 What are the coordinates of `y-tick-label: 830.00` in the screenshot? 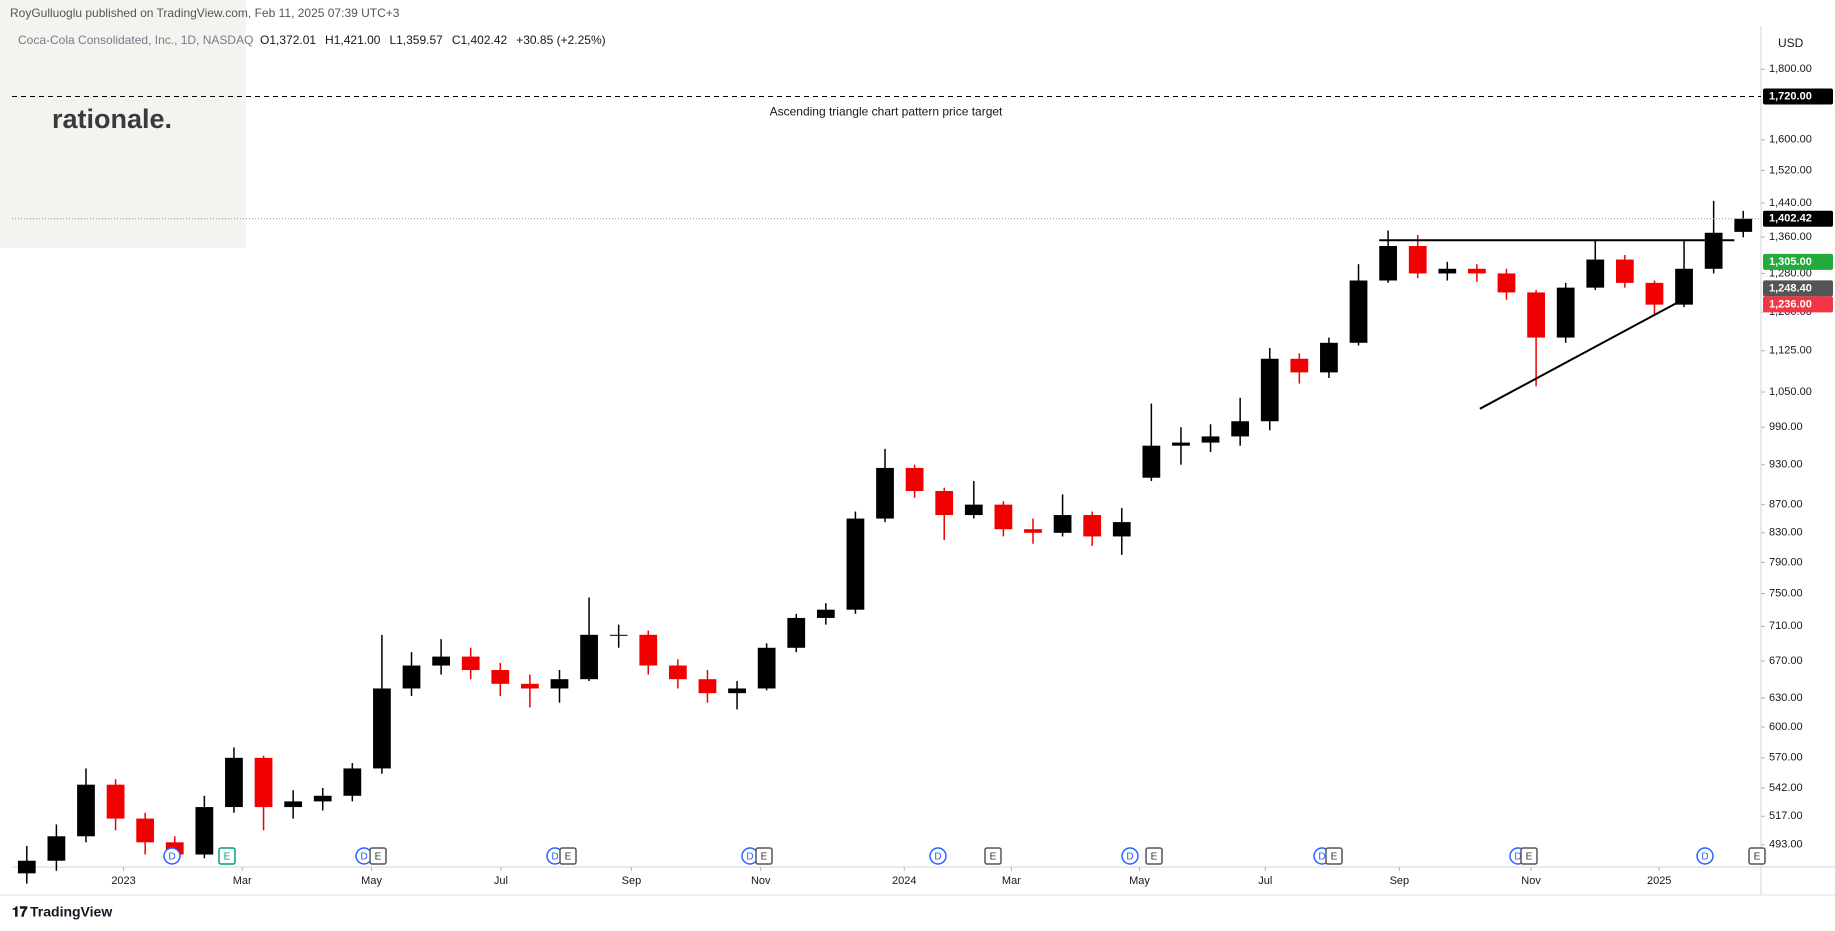 It's located at (1786, 533).